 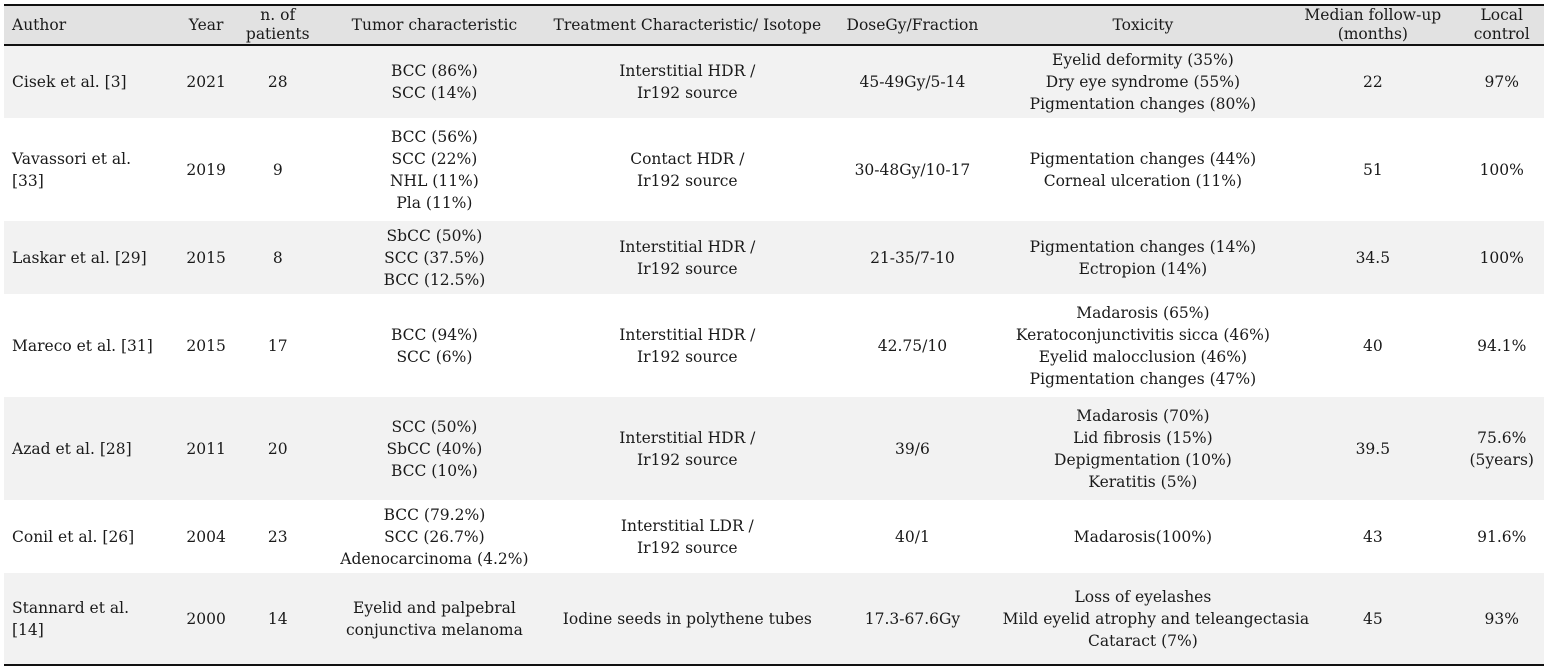 What do you see at coordinates (434, 158) in the screenshot?
I see `cell-tumor-line: SCC (22%)` at bounding box center [434, 158].